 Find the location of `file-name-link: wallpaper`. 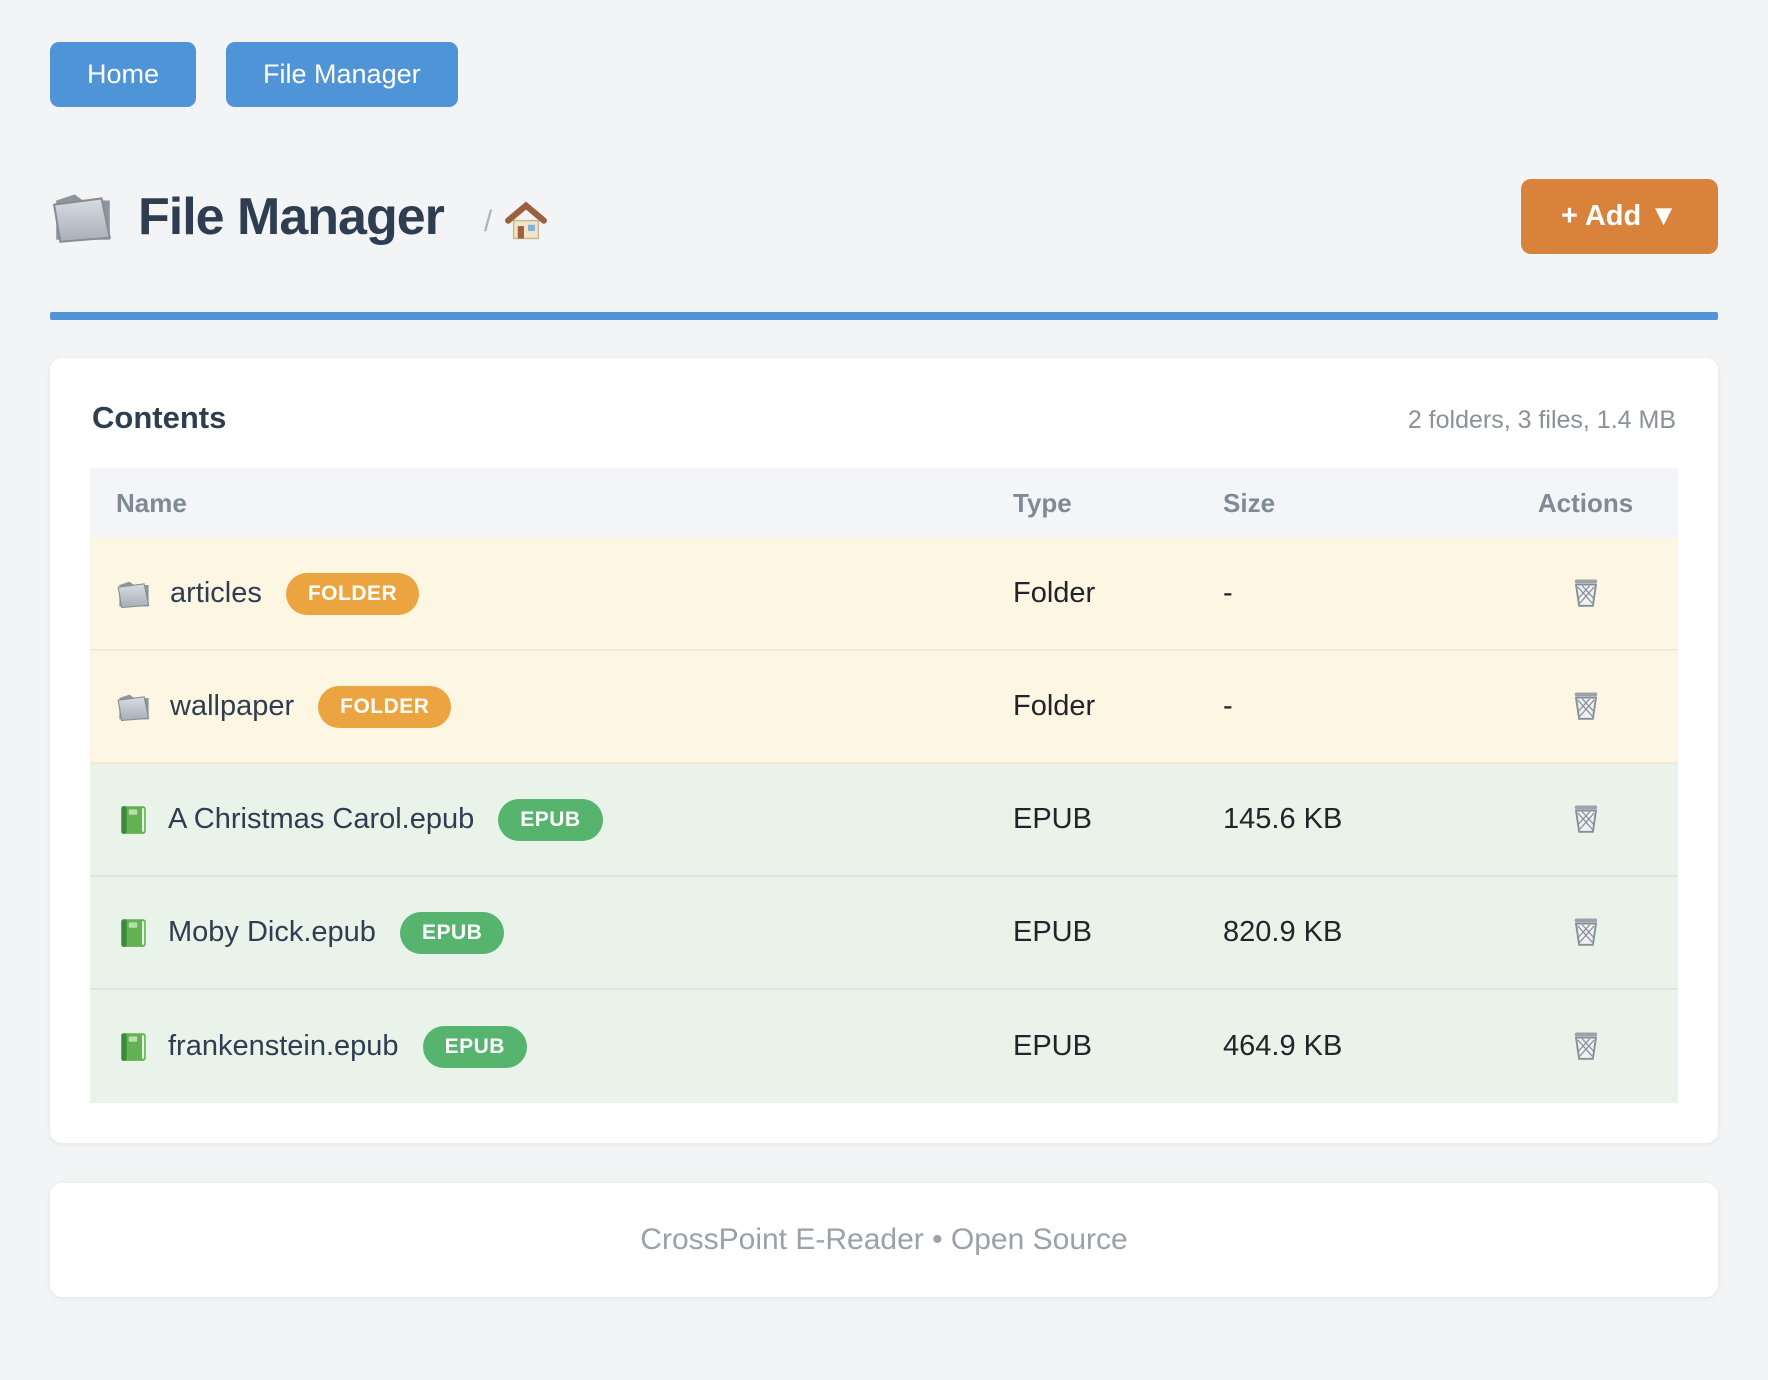

file-name-link: wallpaper is located at coordinates (232, 706).